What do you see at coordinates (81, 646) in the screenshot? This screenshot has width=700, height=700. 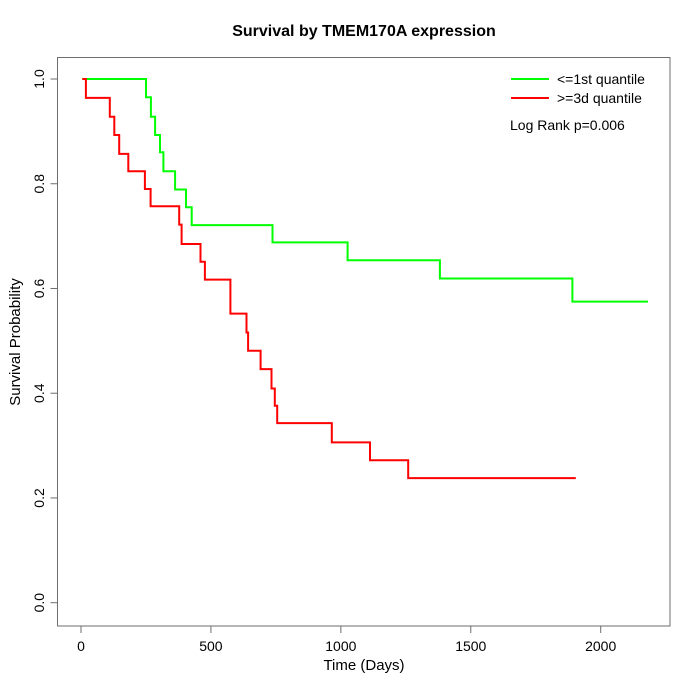 I see `x-tick-label: 0` at bounding box center [81, 646].